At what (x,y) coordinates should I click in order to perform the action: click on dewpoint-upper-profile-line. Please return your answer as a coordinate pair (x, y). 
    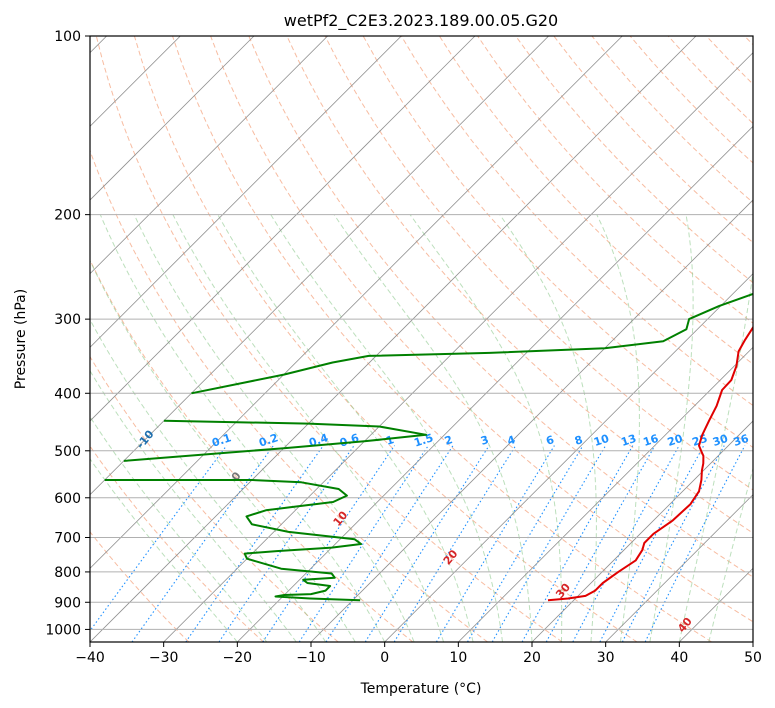
    Looking at the image, I should click on (275, 440).